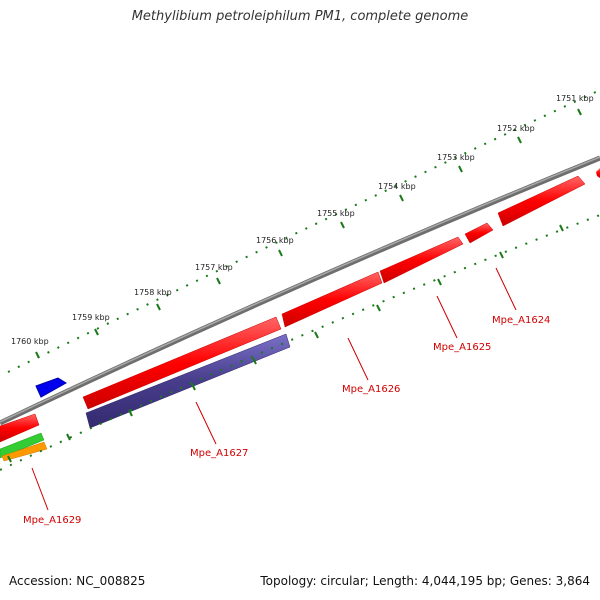  I want to click on blue-feature, so click(51, 387).